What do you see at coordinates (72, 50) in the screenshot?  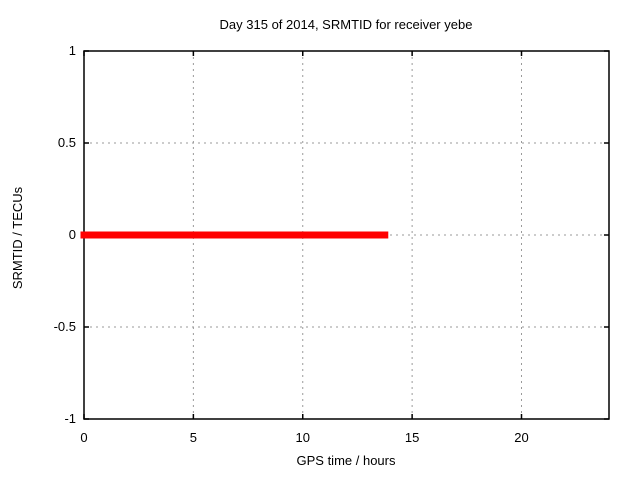 I see `y-tick-label-1: 1` at bounding box center [72, 50].